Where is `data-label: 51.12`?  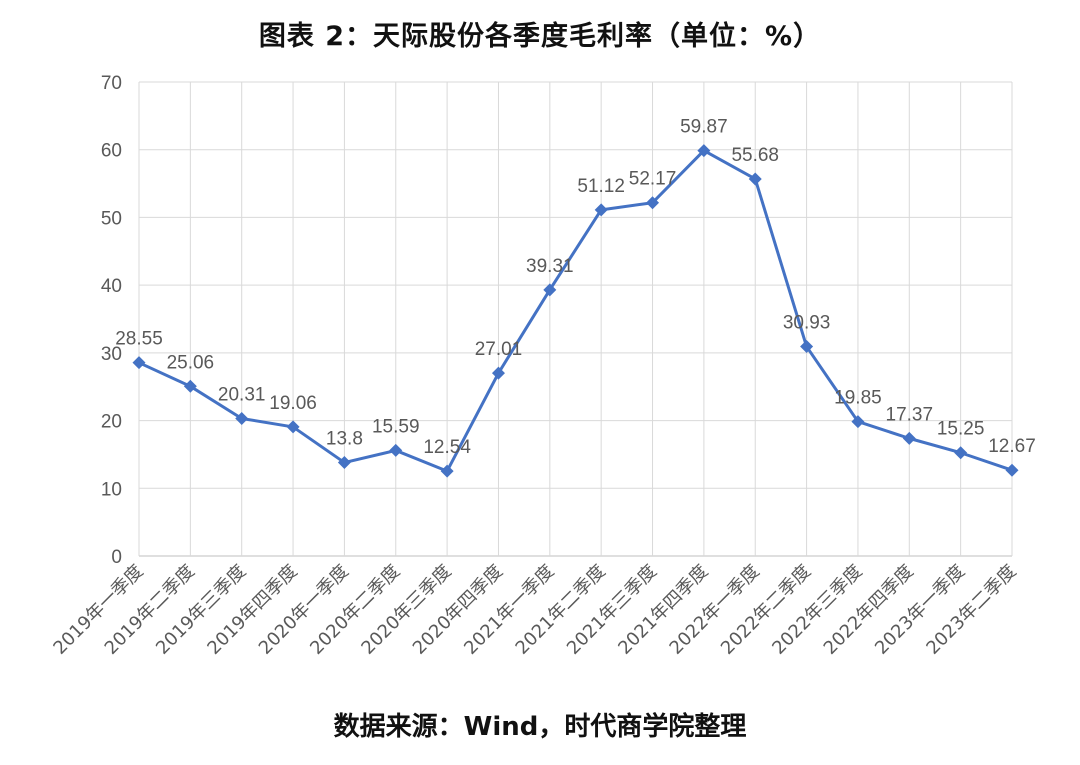 data-label: 51.12 is located at coordinates (601, 186).